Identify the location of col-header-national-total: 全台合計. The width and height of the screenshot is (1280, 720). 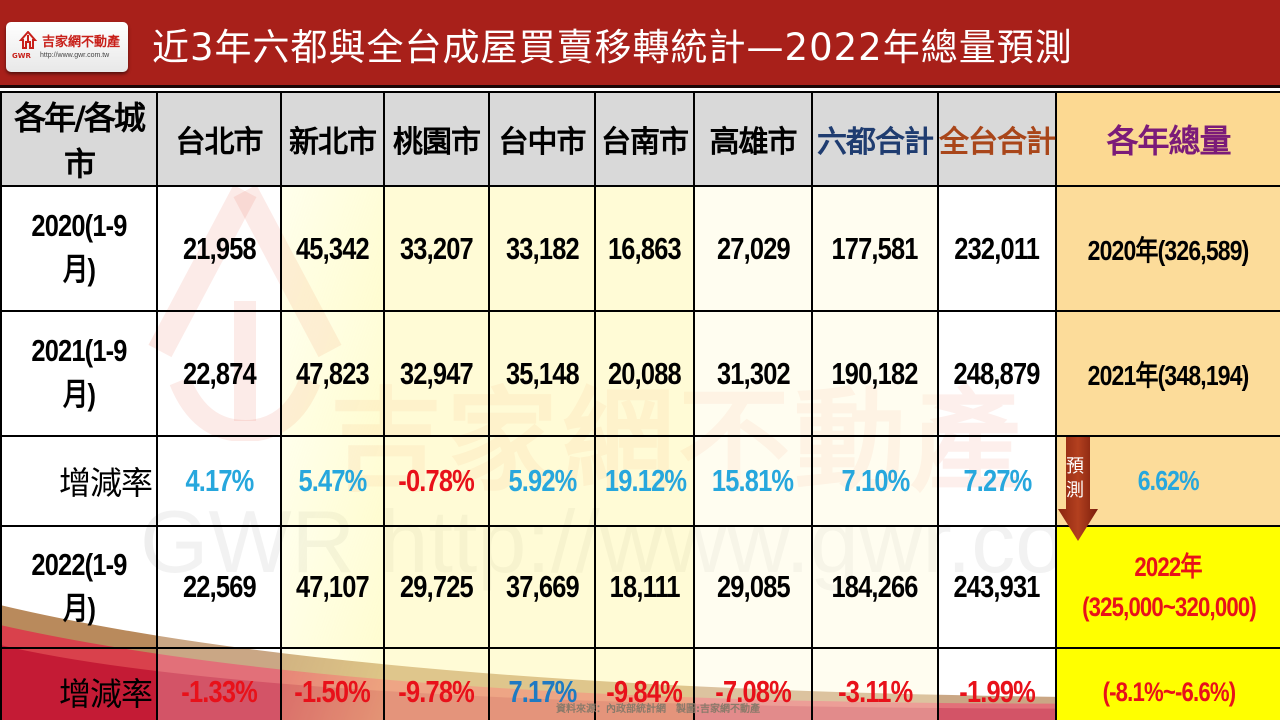
(997, 139).